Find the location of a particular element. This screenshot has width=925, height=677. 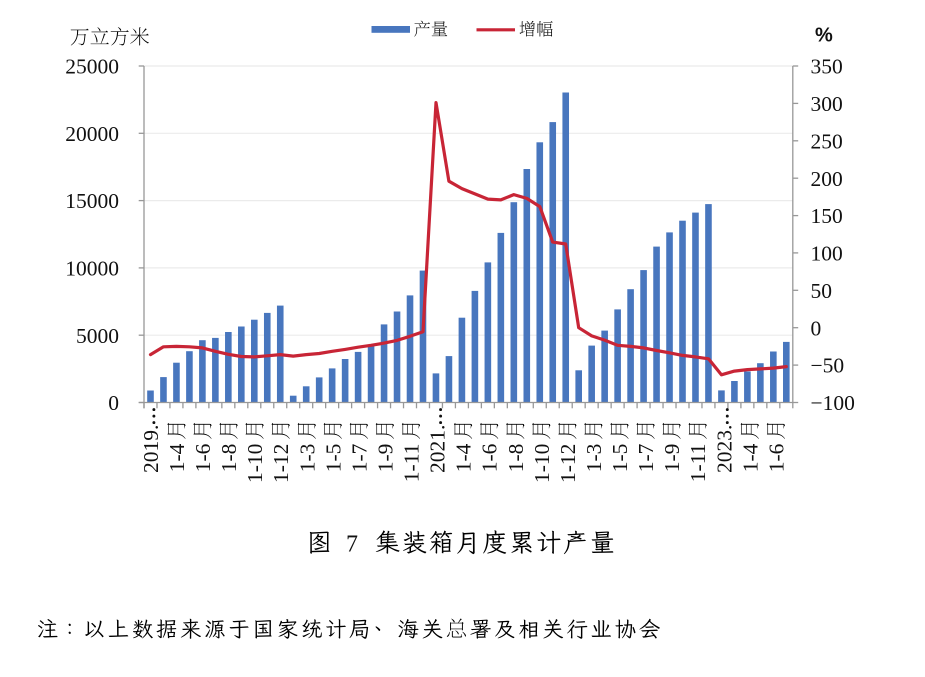

svg-text: −50 is located at coordinates (828, 366).